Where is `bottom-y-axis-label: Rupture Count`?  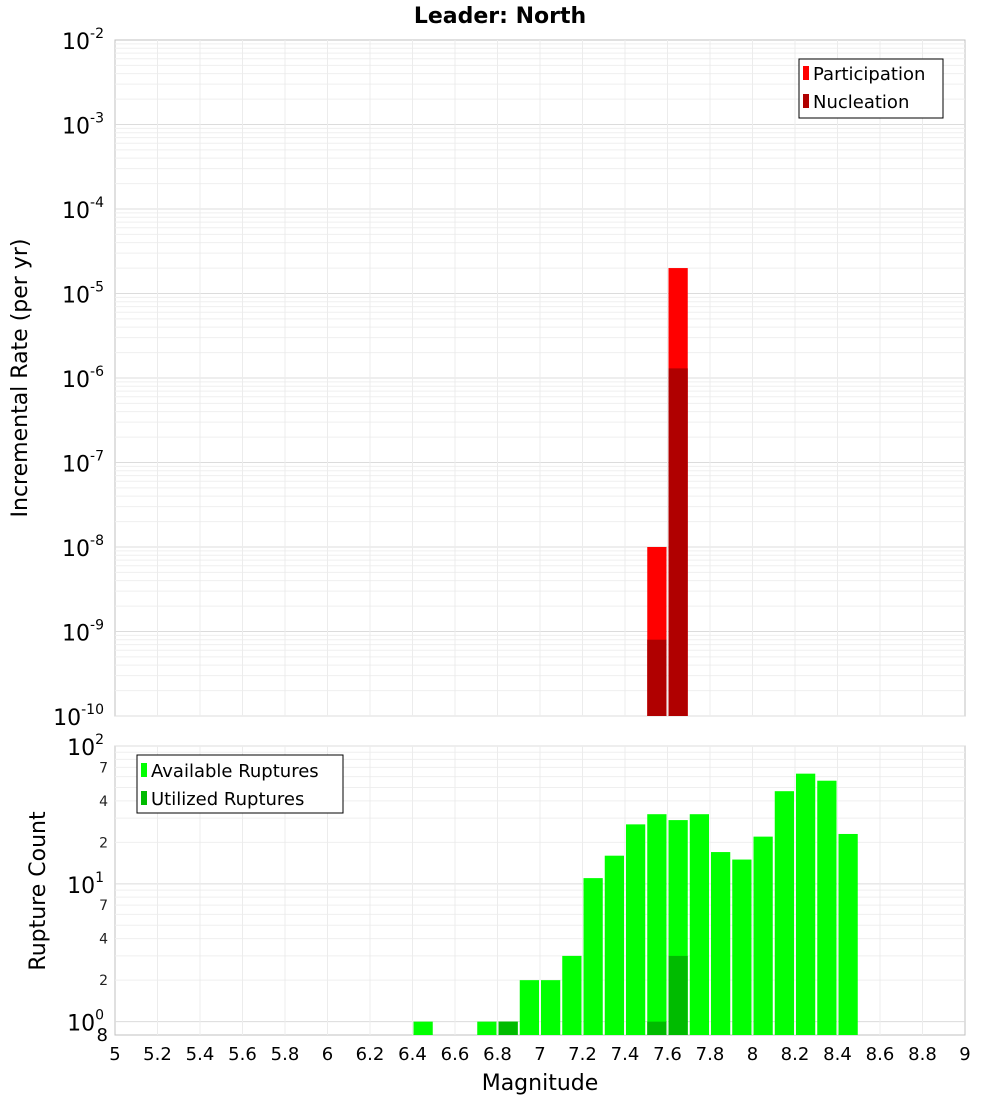 bottom-y-axis-label: Rupture Count is located at coordinates (38, 891).